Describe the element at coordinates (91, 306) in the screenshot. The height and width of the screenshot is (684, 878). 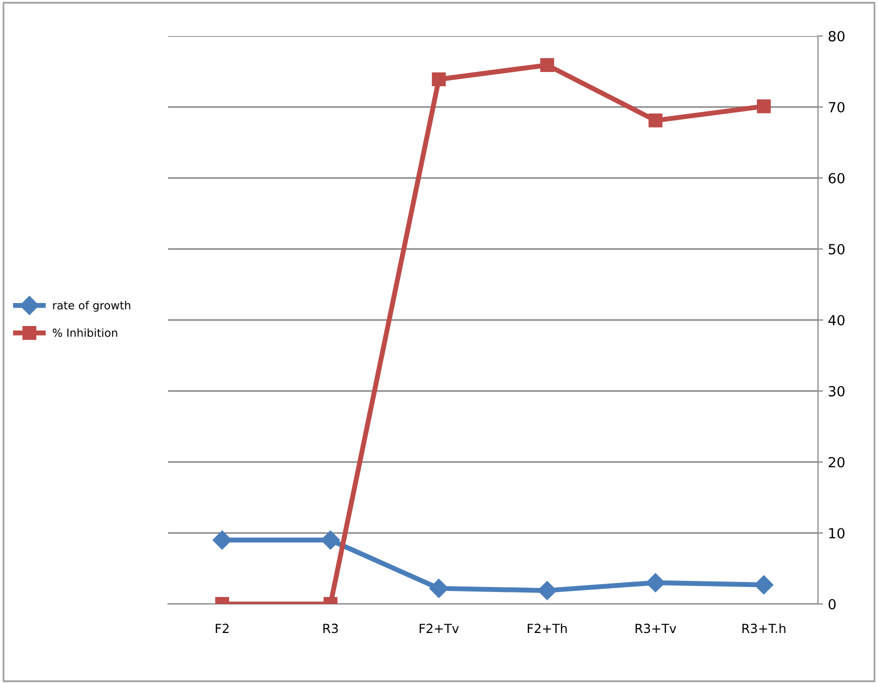
I see `legend-label: rate of growth` at that location.